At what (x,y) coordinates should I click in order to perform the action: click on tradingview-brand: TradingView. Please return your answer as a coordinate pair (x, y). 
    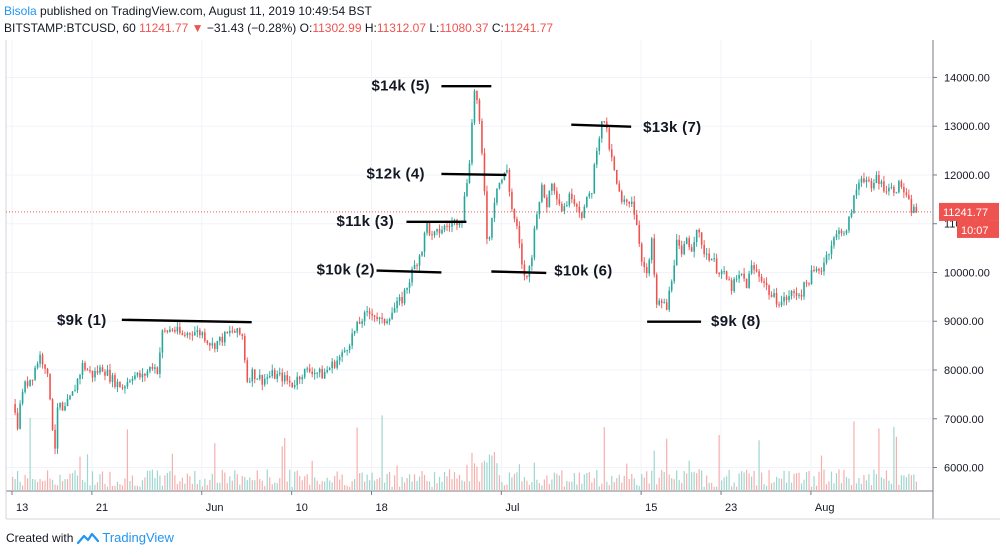
    Looking at the image, I should click on (138, 537).